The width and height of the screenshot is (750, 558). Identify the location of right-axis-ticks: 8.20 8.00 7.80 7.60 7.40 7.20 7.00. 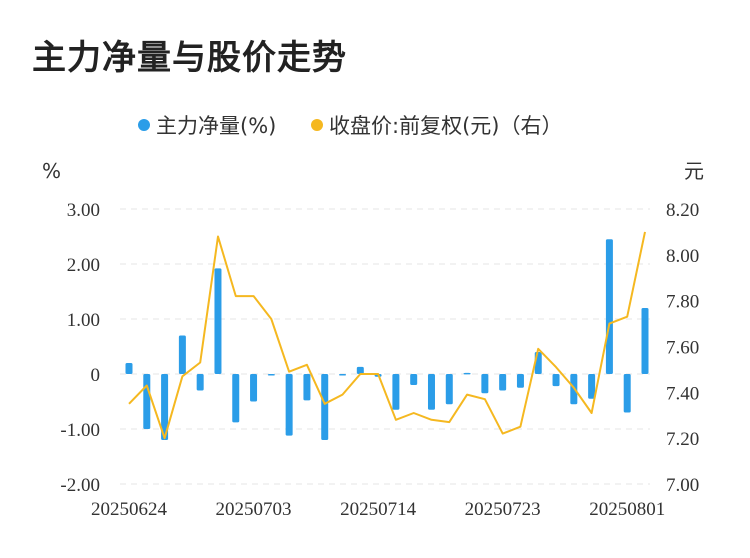
(682, 348).